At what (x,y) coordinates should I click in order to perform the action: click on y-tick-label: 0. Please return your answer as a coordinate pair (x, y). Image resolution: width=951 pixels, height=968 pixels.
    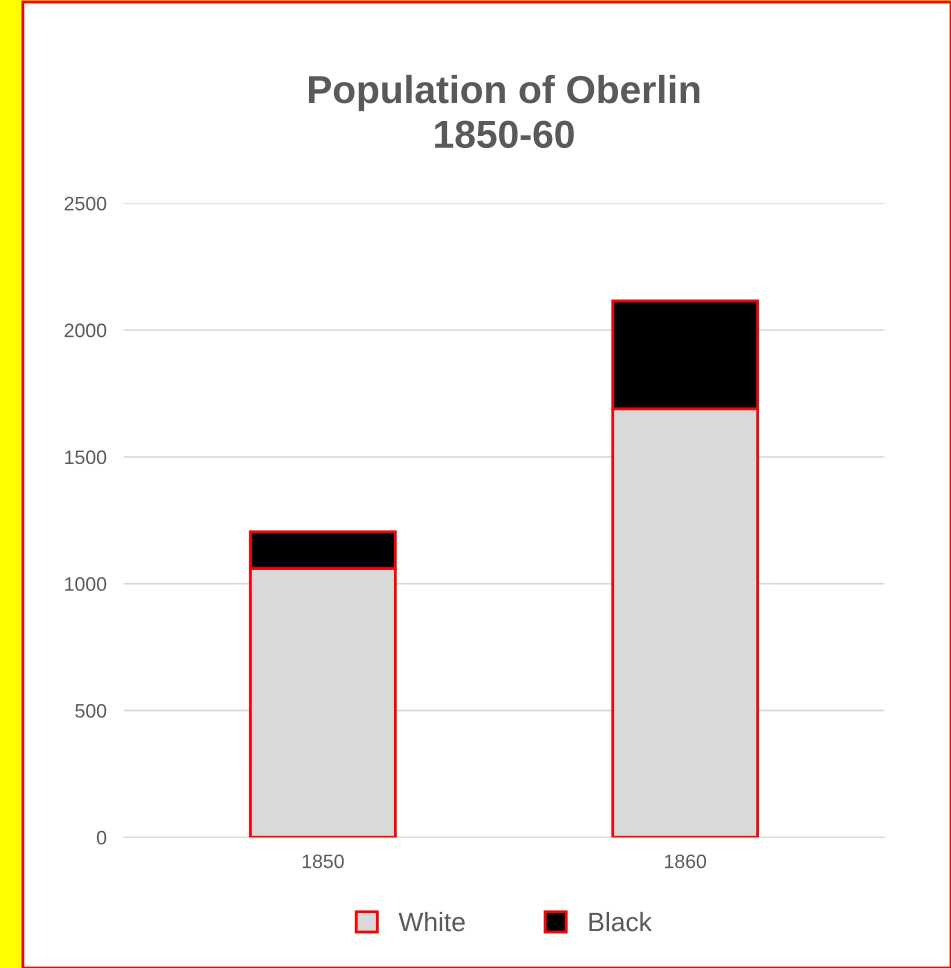
    Looking at the image, I should click on (101, 837).